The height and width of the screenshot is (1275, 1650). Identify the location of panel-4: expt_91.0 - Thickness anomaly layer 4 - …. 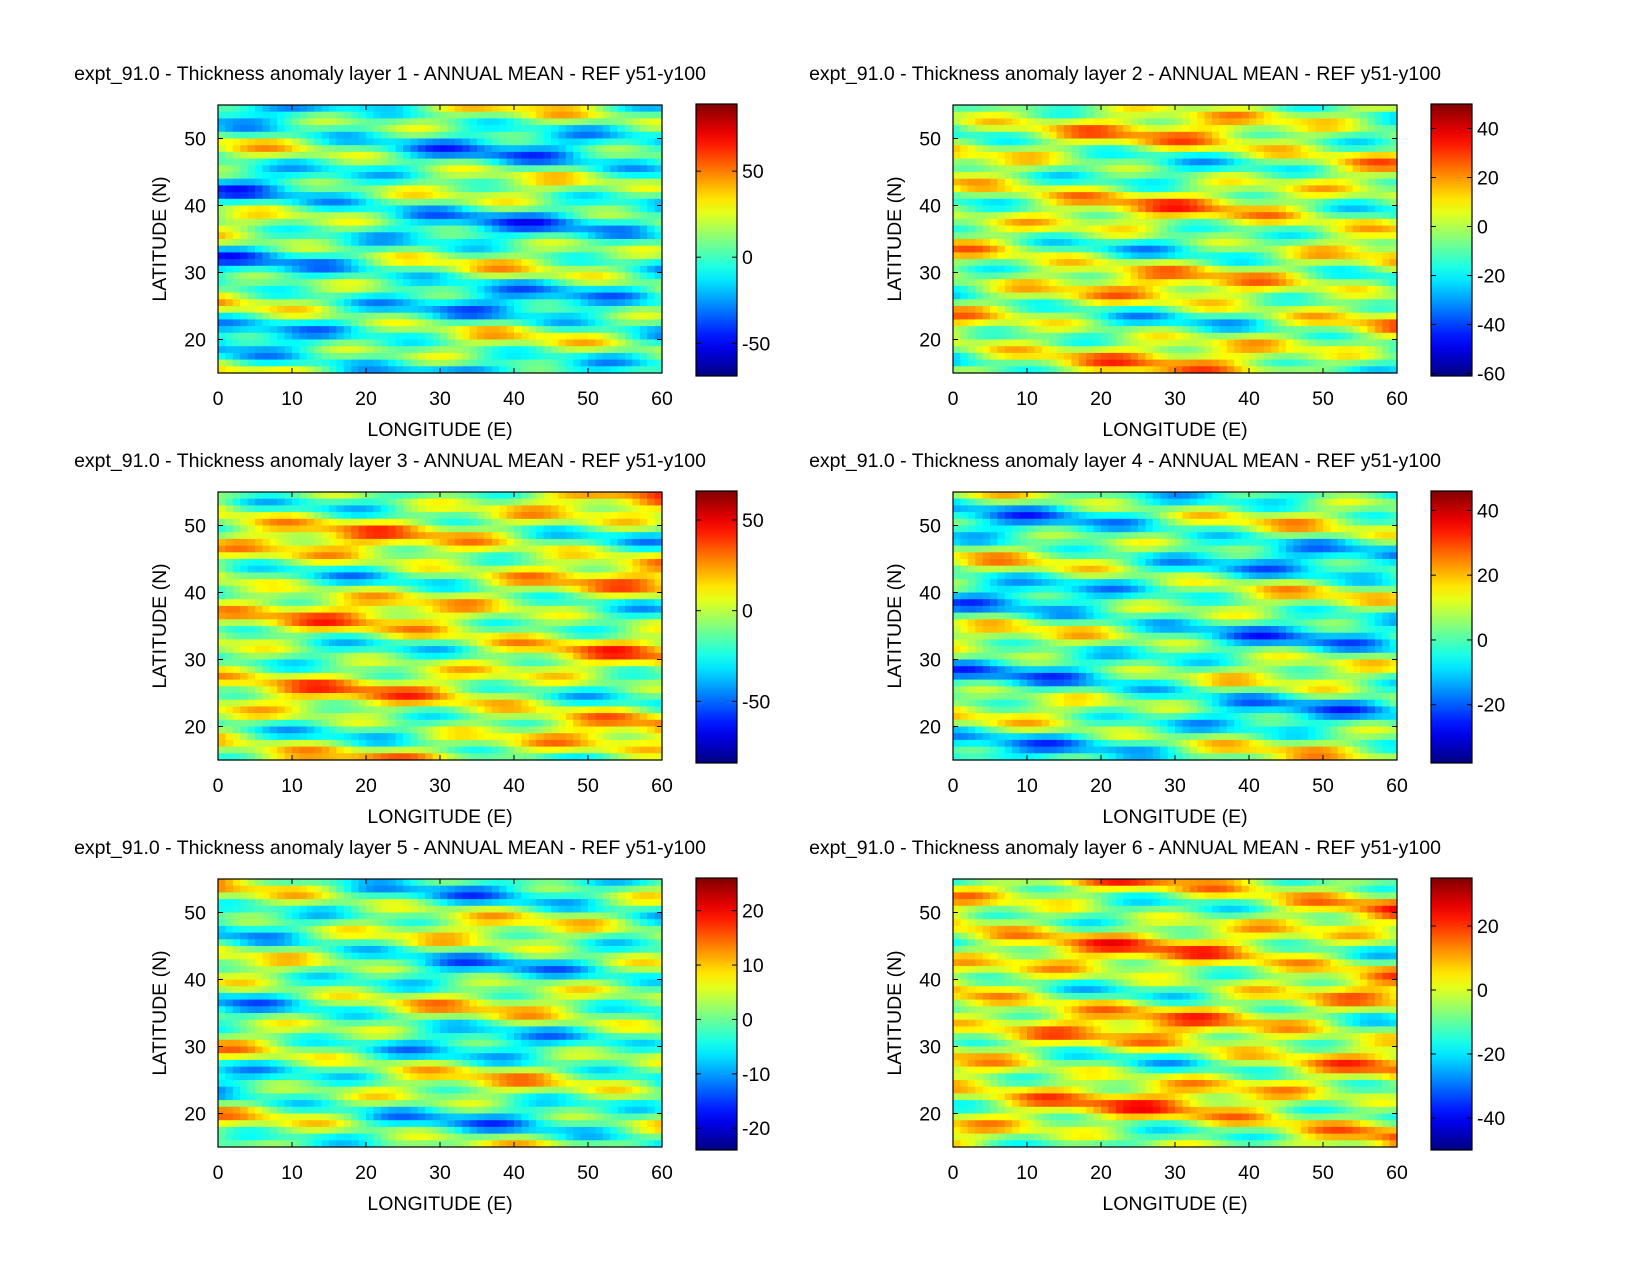
(1157, 639).